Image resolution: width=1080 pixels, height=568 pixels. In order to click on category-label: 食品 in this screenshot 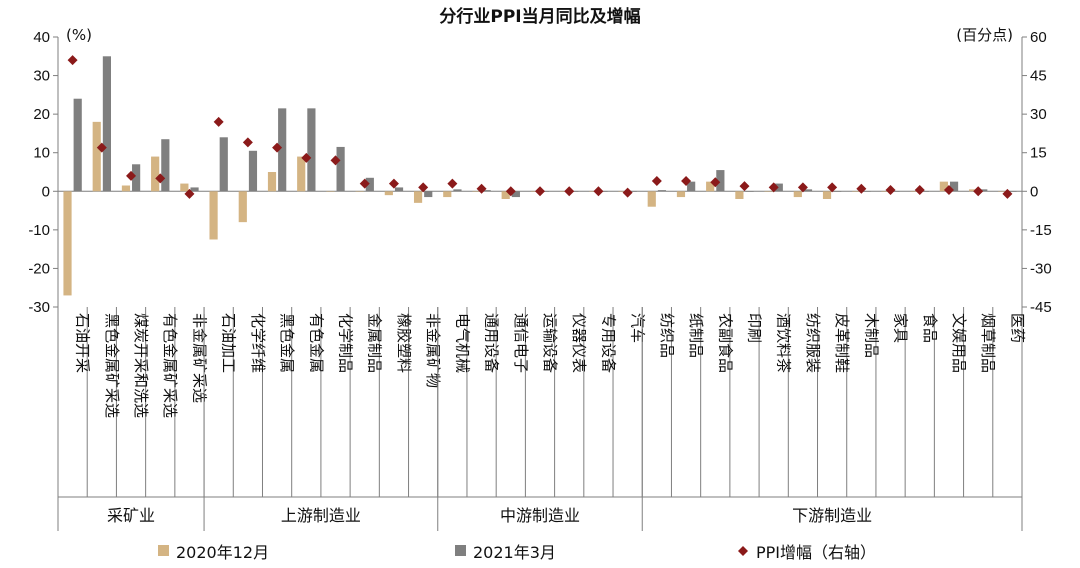, I will do `click(930, 328)`.